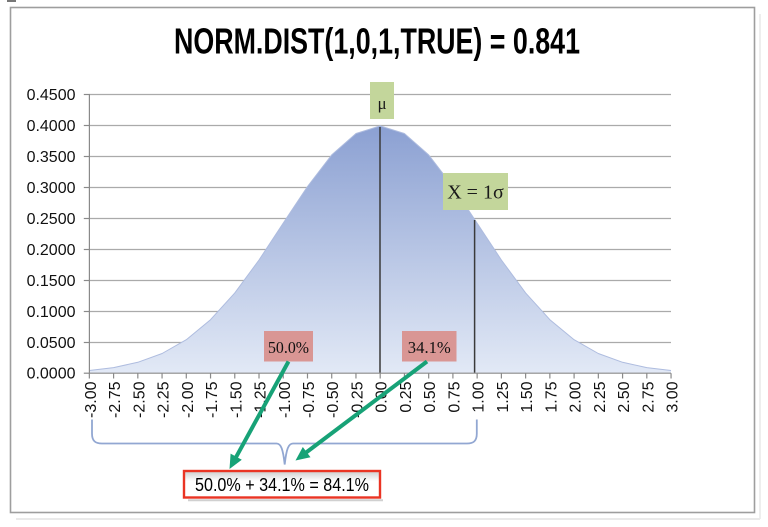  Describe the element at coordinates (51, 157) in the screenshot. I see `svg-text: 0.3500` at that location.